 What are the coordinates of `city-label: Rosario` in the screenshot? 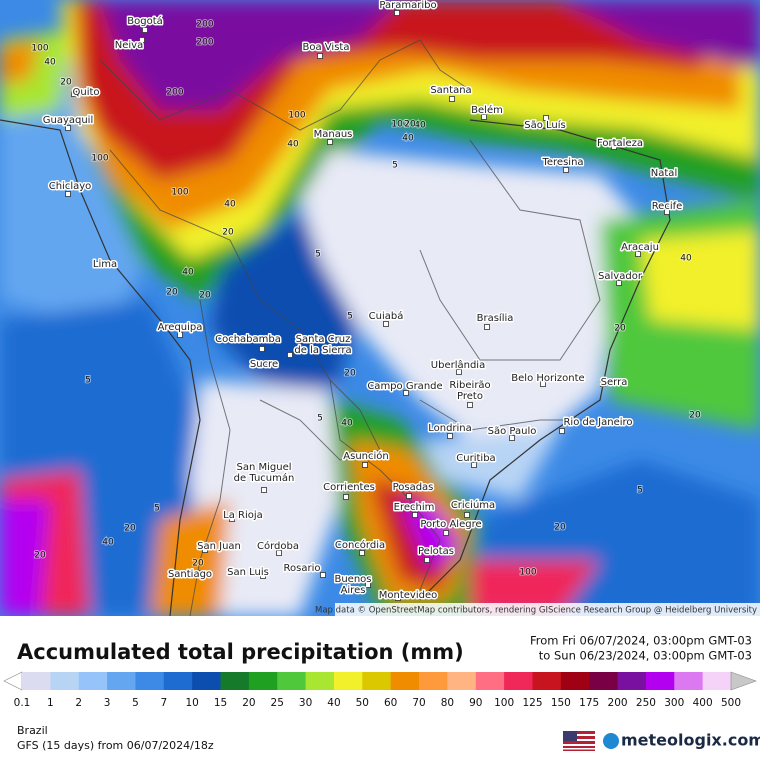 It's located at (302, 568).